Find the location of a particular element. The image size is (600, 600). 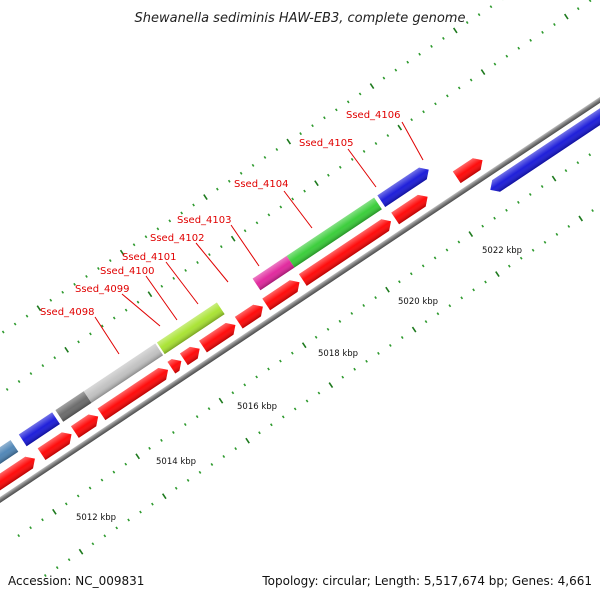

feature-lightgray is located at coordinates (123, 373).